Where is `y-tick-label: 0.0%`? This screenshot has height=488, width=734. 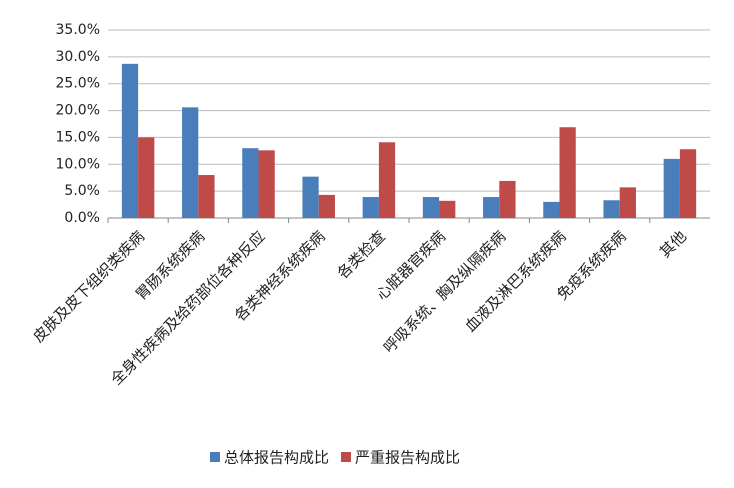
y-tick-label: 0.0% is located at coordinates (82, 218).